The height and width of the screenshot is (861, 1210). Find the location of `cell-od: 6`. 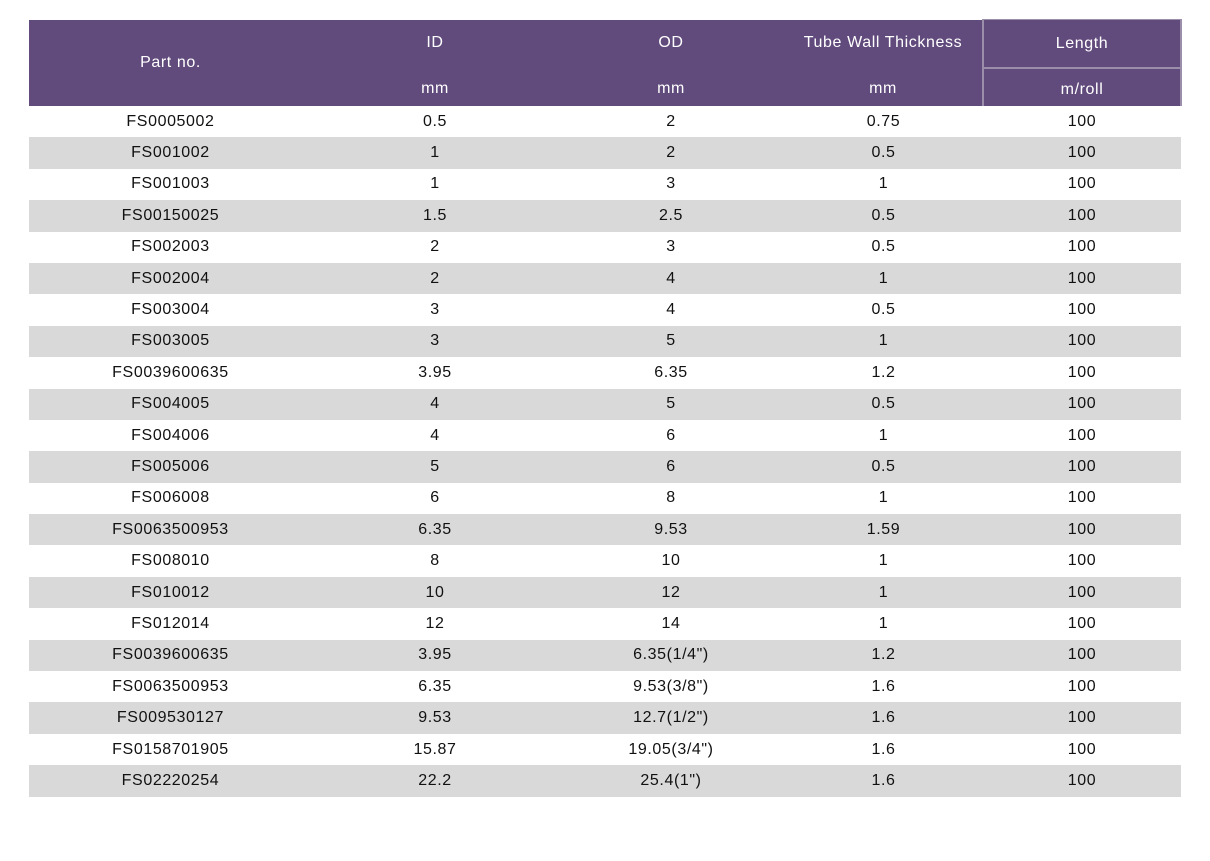

cell-od: 6 is located at coordinates (671, 435).